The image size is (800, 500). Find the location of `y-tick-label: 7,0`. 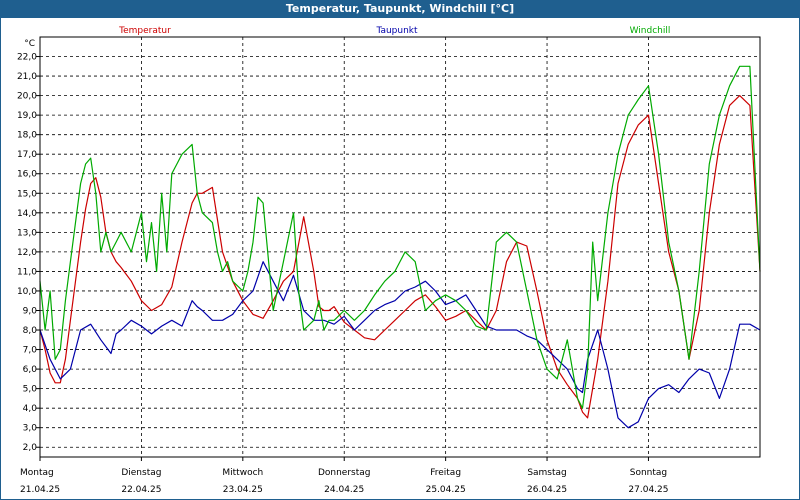

y-tick-label: 7,0 is located at coordinates (30, 351).